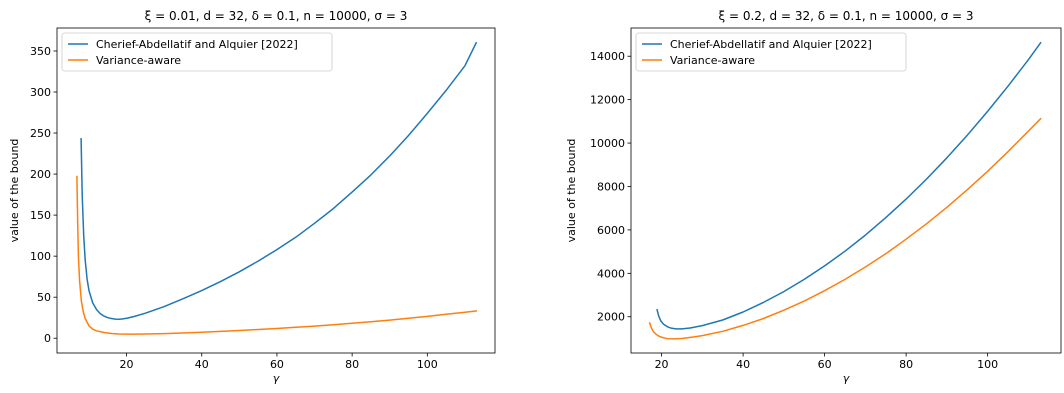 The height and width of the screenshot is (393, 1064). What do you see at coordinates (40, 133) in the screenshot?
I see `y-tick-label: 250` at bounding box center [40, 133].